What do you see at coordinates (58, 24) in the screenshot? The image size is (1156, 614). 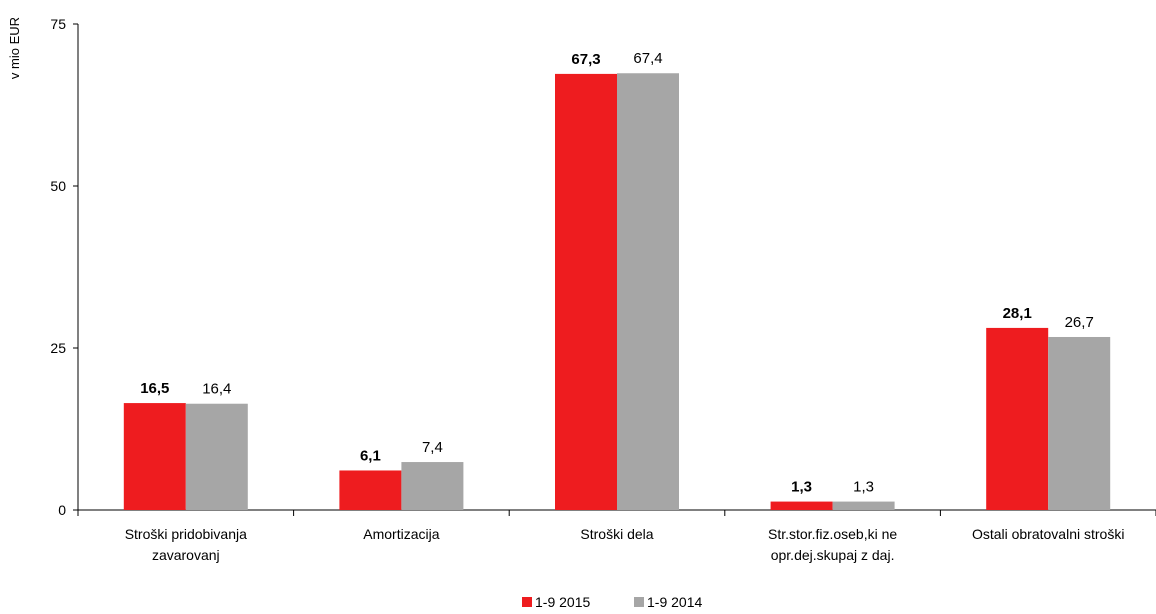 I see `y-tick-label: 75` at bounding box center [58, 24].